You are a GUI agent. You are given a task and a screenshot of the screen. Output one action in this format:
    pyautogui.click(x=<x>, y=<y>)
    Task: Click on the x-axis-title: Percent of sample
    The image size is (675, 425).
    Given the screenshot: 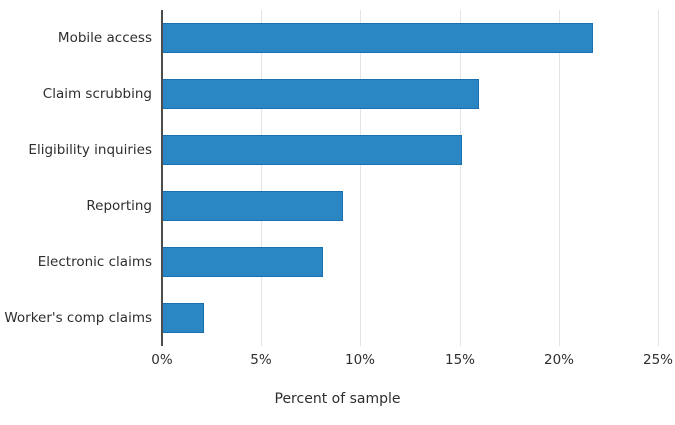 What is the action you would take?
    pyautogui.click(x=337, y=399)
    